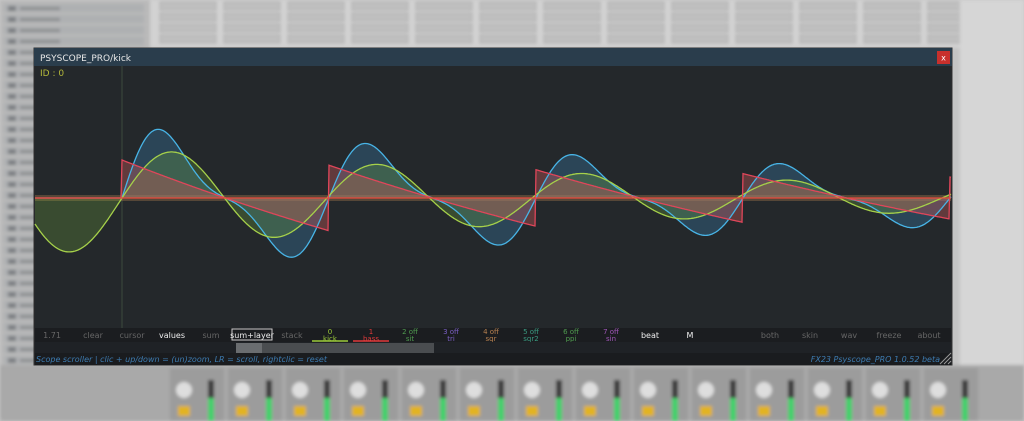 The image size is (1024, 421). Describe the element at coordinates (491, 332) in the screenshot. I see `layer-number: 4 off` at that location.